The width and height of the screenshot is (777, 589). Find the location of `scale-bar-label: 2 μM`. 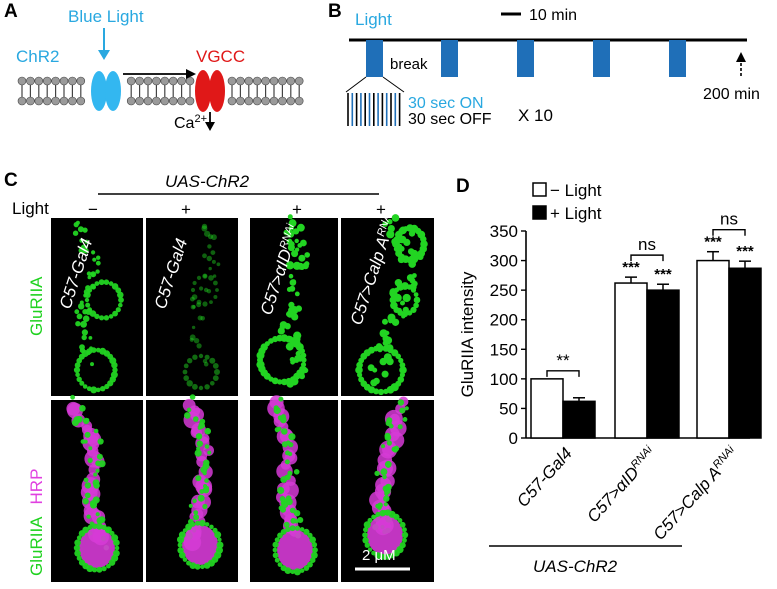

scale-bar-label: 2 μM is located at coordinates (379, 555).